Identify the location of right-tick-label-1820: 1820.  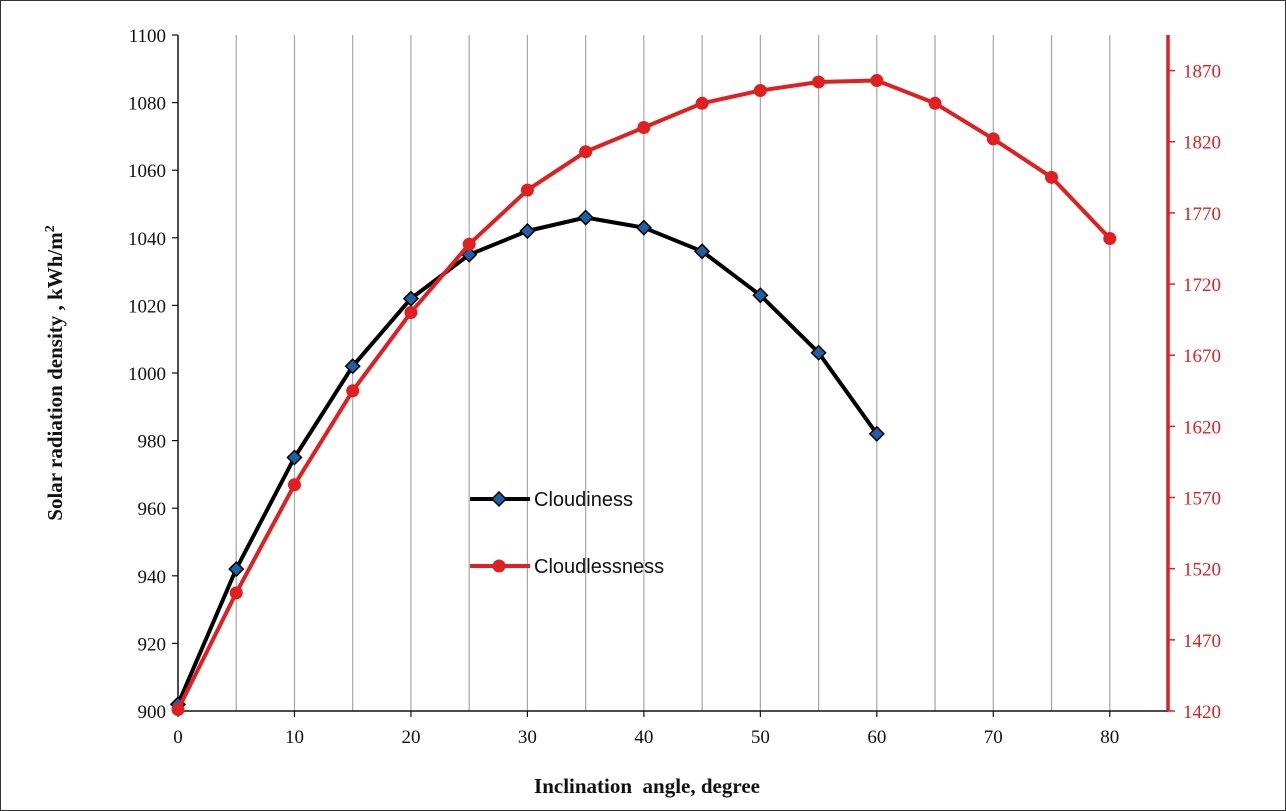
(1202, 143).